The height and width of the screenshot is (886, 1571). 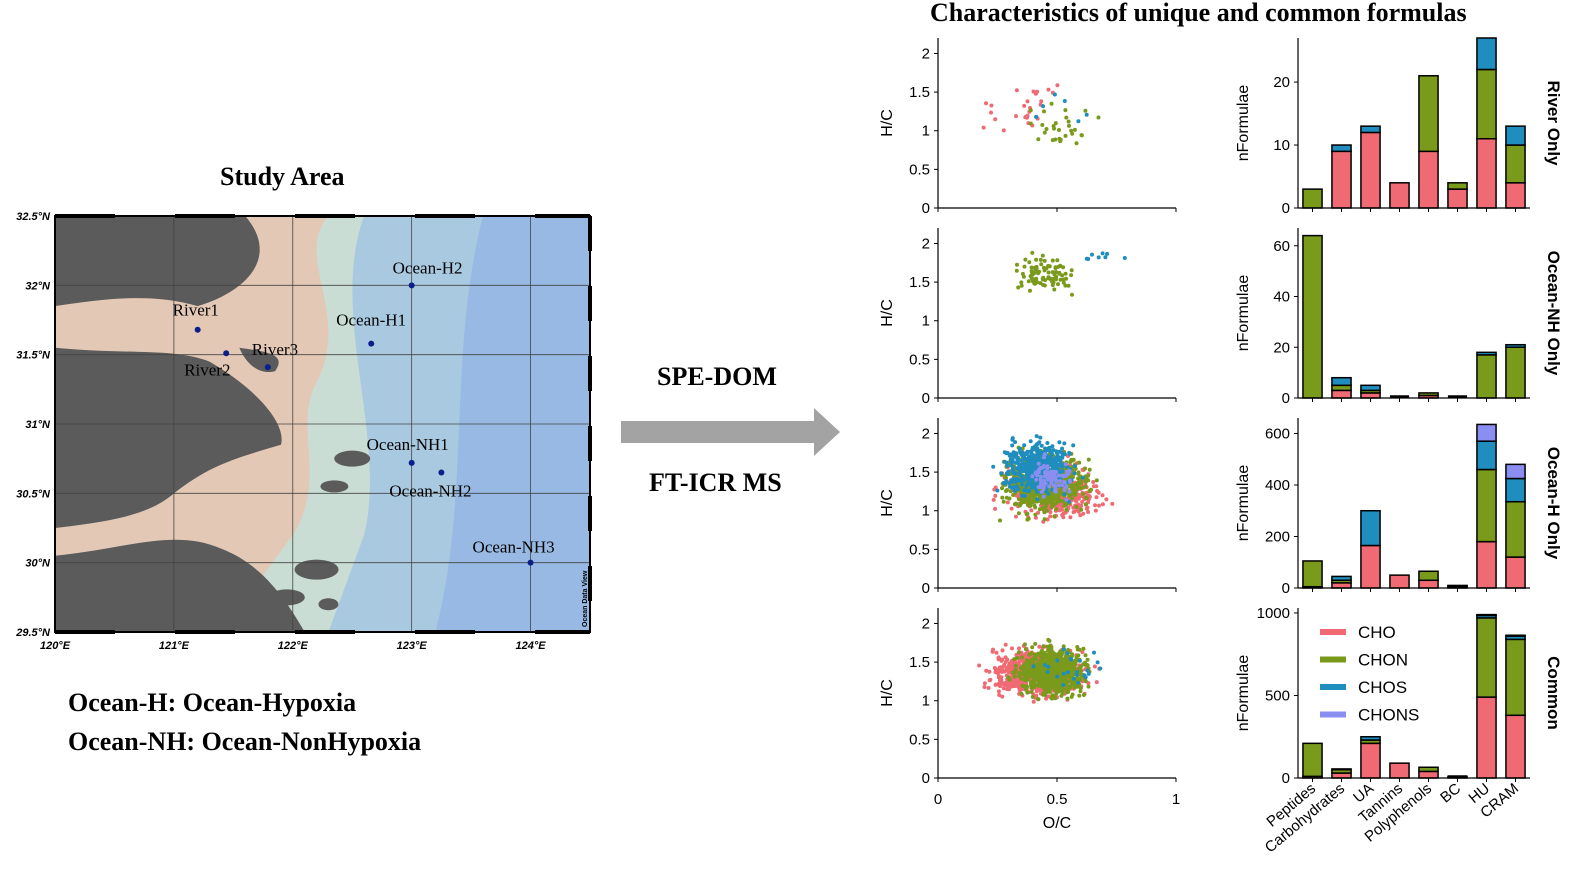 What do you see at coordinates (938, 799) in the screenshot?
I see `scatter-x-tick-label: 0` at bounding box center [938, 799].